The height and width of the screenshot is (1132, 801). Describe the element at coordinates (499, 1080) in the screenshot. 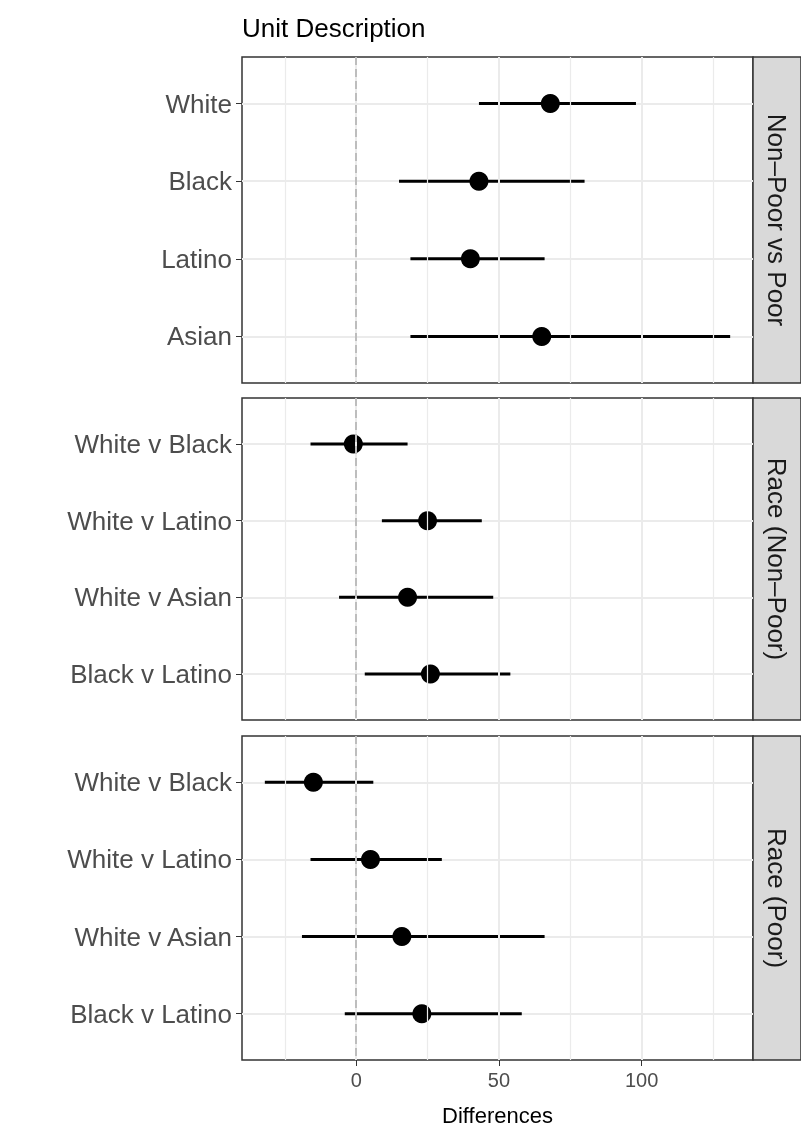

I see `x-tick-label: 50` at that location.